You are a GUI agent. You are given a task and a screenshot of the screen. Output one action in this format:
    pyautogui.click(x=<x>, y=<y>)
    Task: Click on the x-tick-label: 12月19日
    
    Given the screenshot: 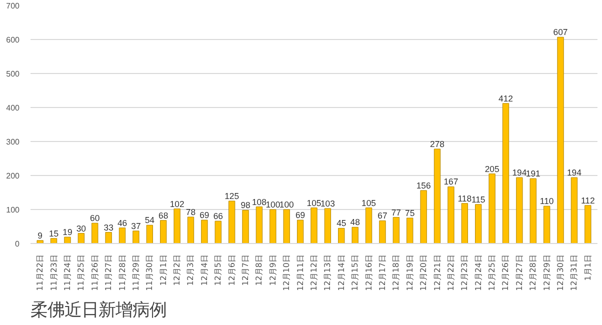 What is the action you would take?
    pyautogui.click(x=409, y=272)
    